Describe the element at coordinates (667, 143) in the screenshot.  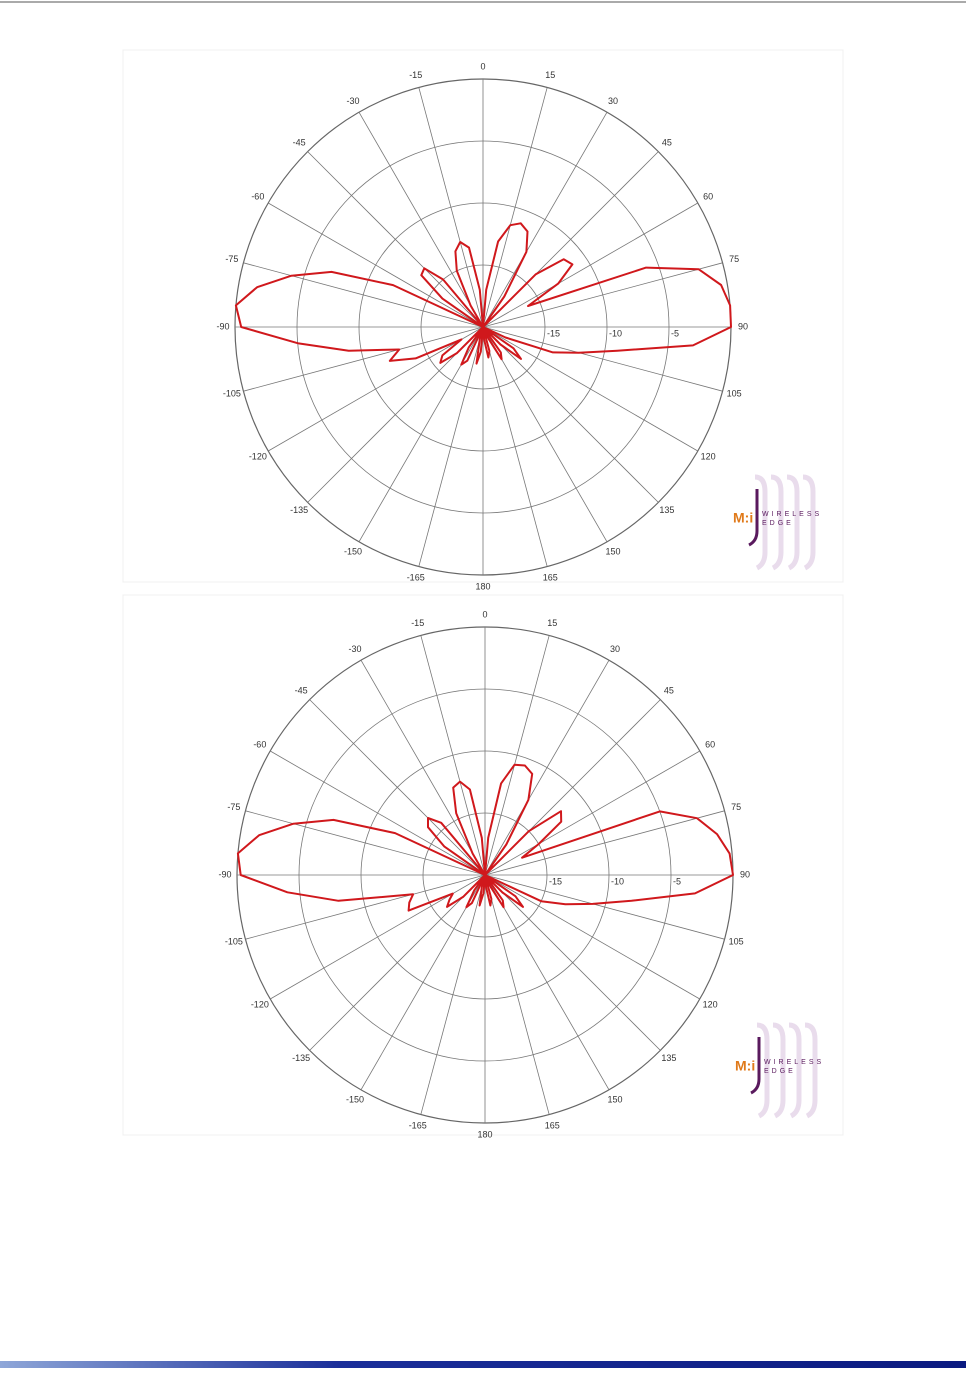
I see `theta-tick-label: 45` at that location.